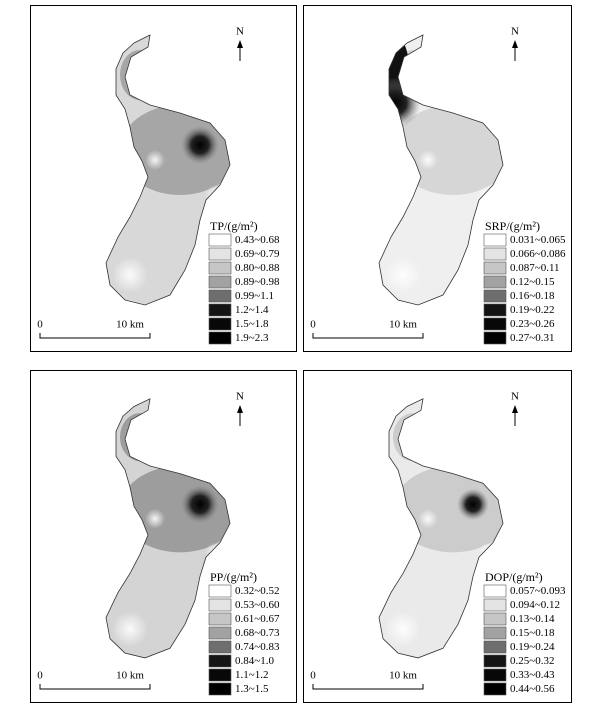 This screenshot has width=607, height=713. What do you see at coordinates (532, 633) in the screenshot?
I see `legend-label: 0.15~0.18` at bounding box center [532, 633].